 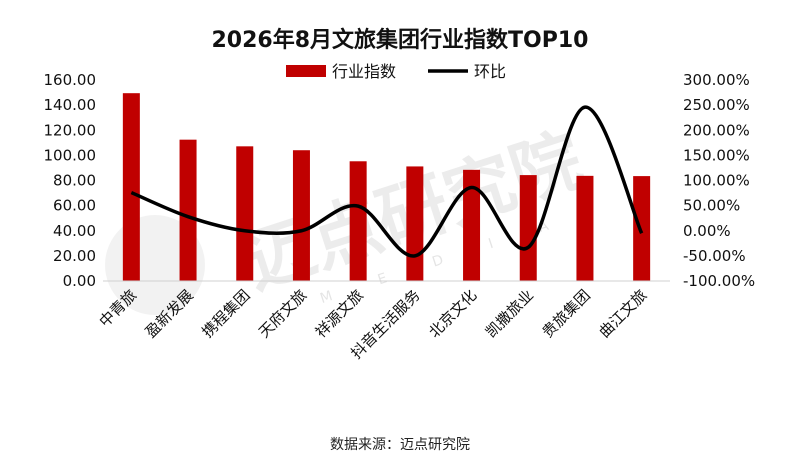 What do you see at coordinates (74, 231) in the screenshot?
I see `left-axis-tick-label: 40.00` at bounding box center [74, 231].